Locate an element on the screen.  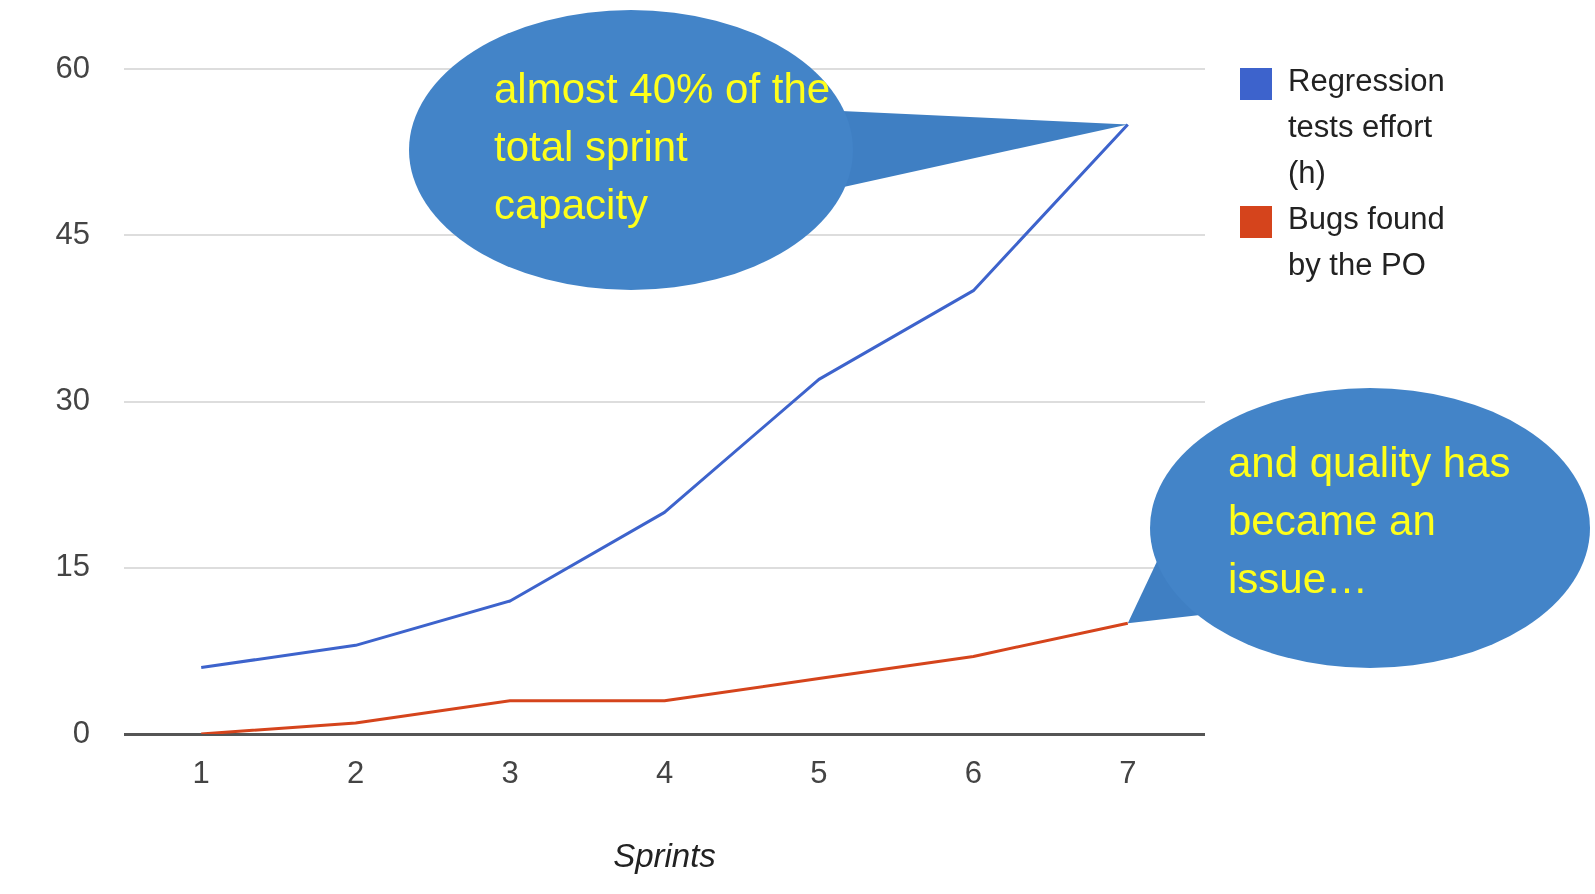
y-tick-label: 30 is located at coordinates (72, 400).